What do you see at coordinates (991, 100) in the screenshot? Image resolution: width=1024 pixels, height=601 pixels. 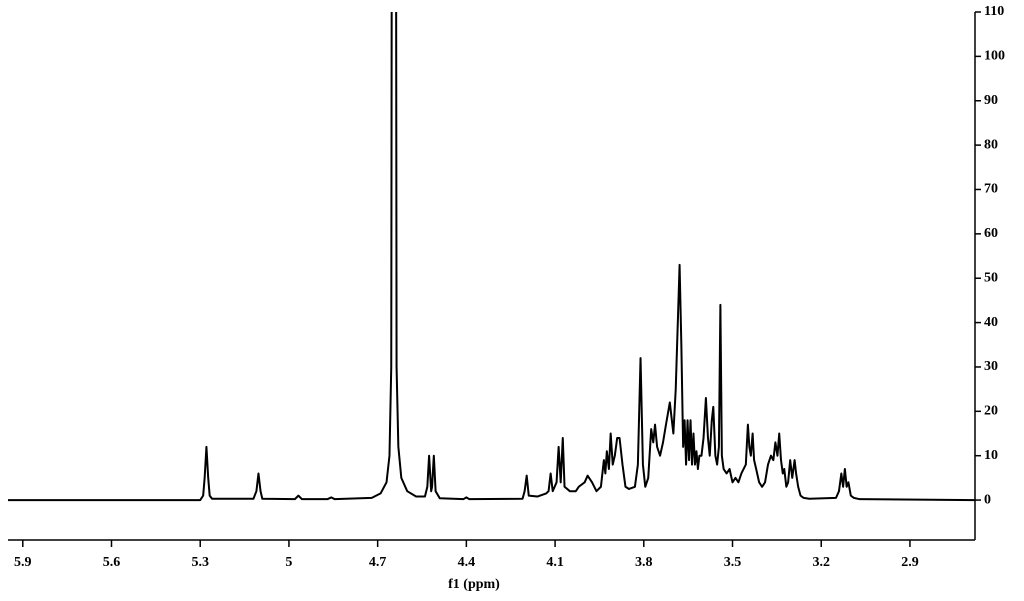 I see `y-tick-label: 90` at bounding box center [991, 100].